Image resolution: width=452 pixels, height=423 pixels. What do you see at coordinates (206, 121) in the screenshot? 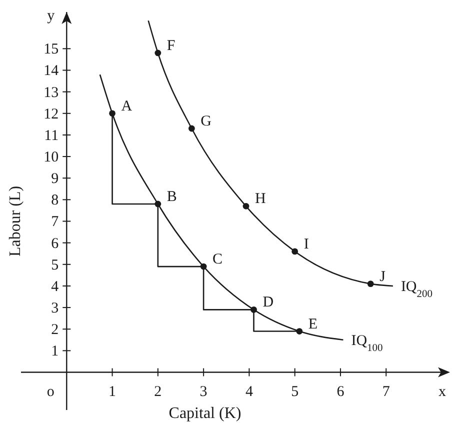
I see `annotation: G` at bounding box center [206, 121].